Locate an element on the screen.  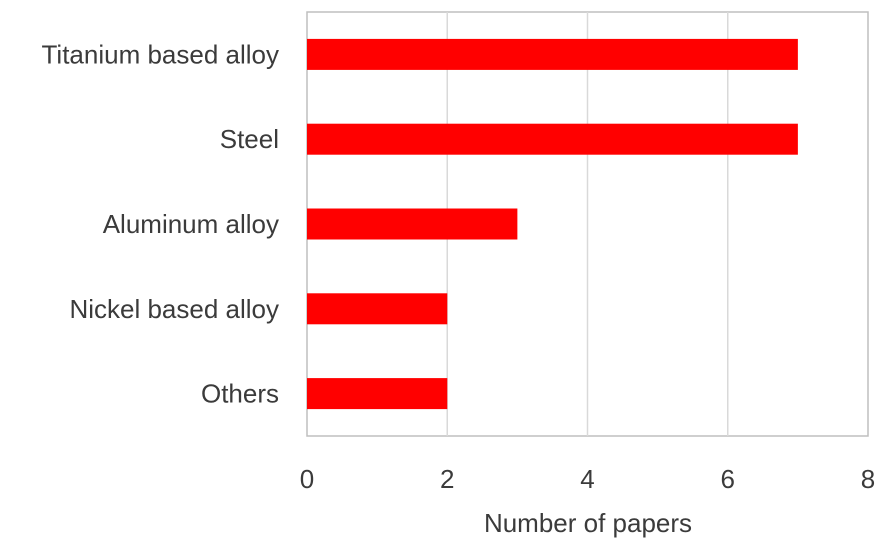
category-label-aluminum-alloy: Aluminum alloy is located at coordinates (191, 224).